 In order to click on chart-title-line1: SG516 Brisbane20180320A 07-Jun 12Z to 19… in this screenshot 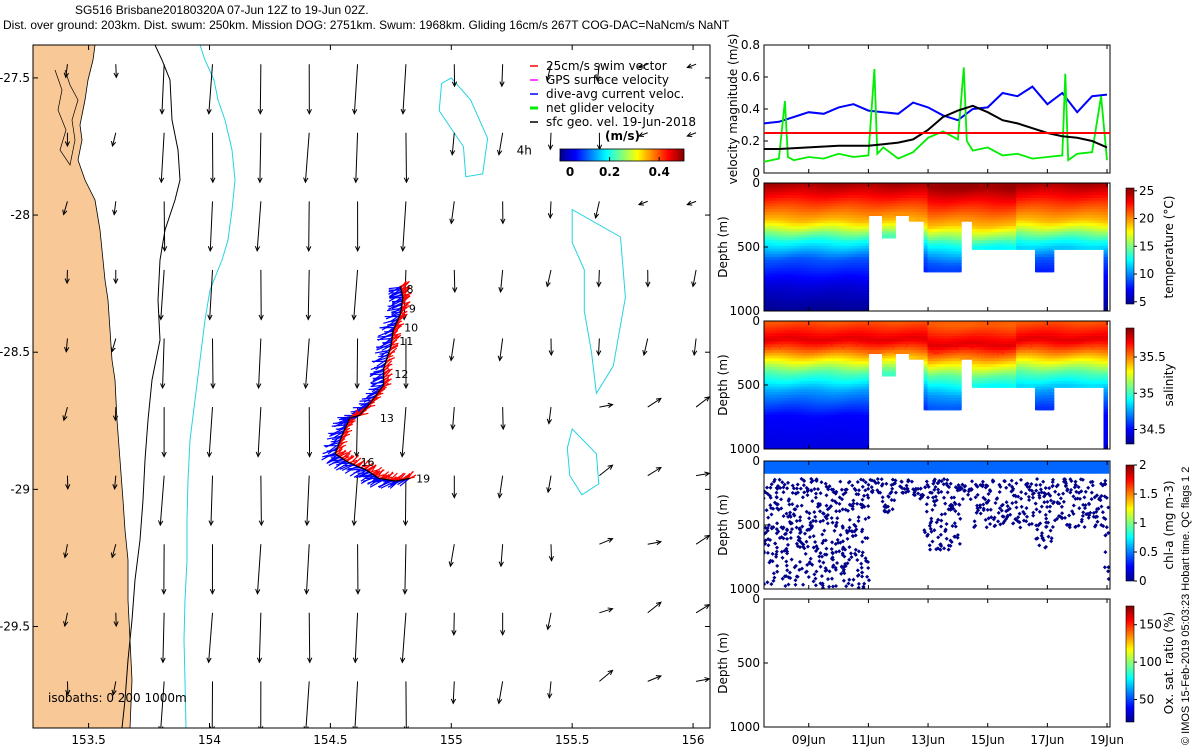, I will do `click(222, 10)`.